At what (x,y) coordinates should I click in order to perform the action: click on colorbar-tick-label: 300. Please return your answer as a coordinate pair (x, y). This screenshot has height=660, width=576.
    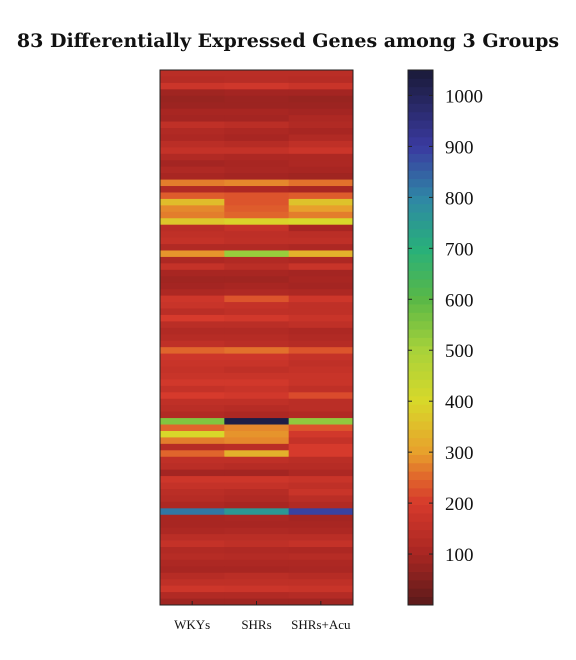
    Looking at the image, I should click on (459, 453).